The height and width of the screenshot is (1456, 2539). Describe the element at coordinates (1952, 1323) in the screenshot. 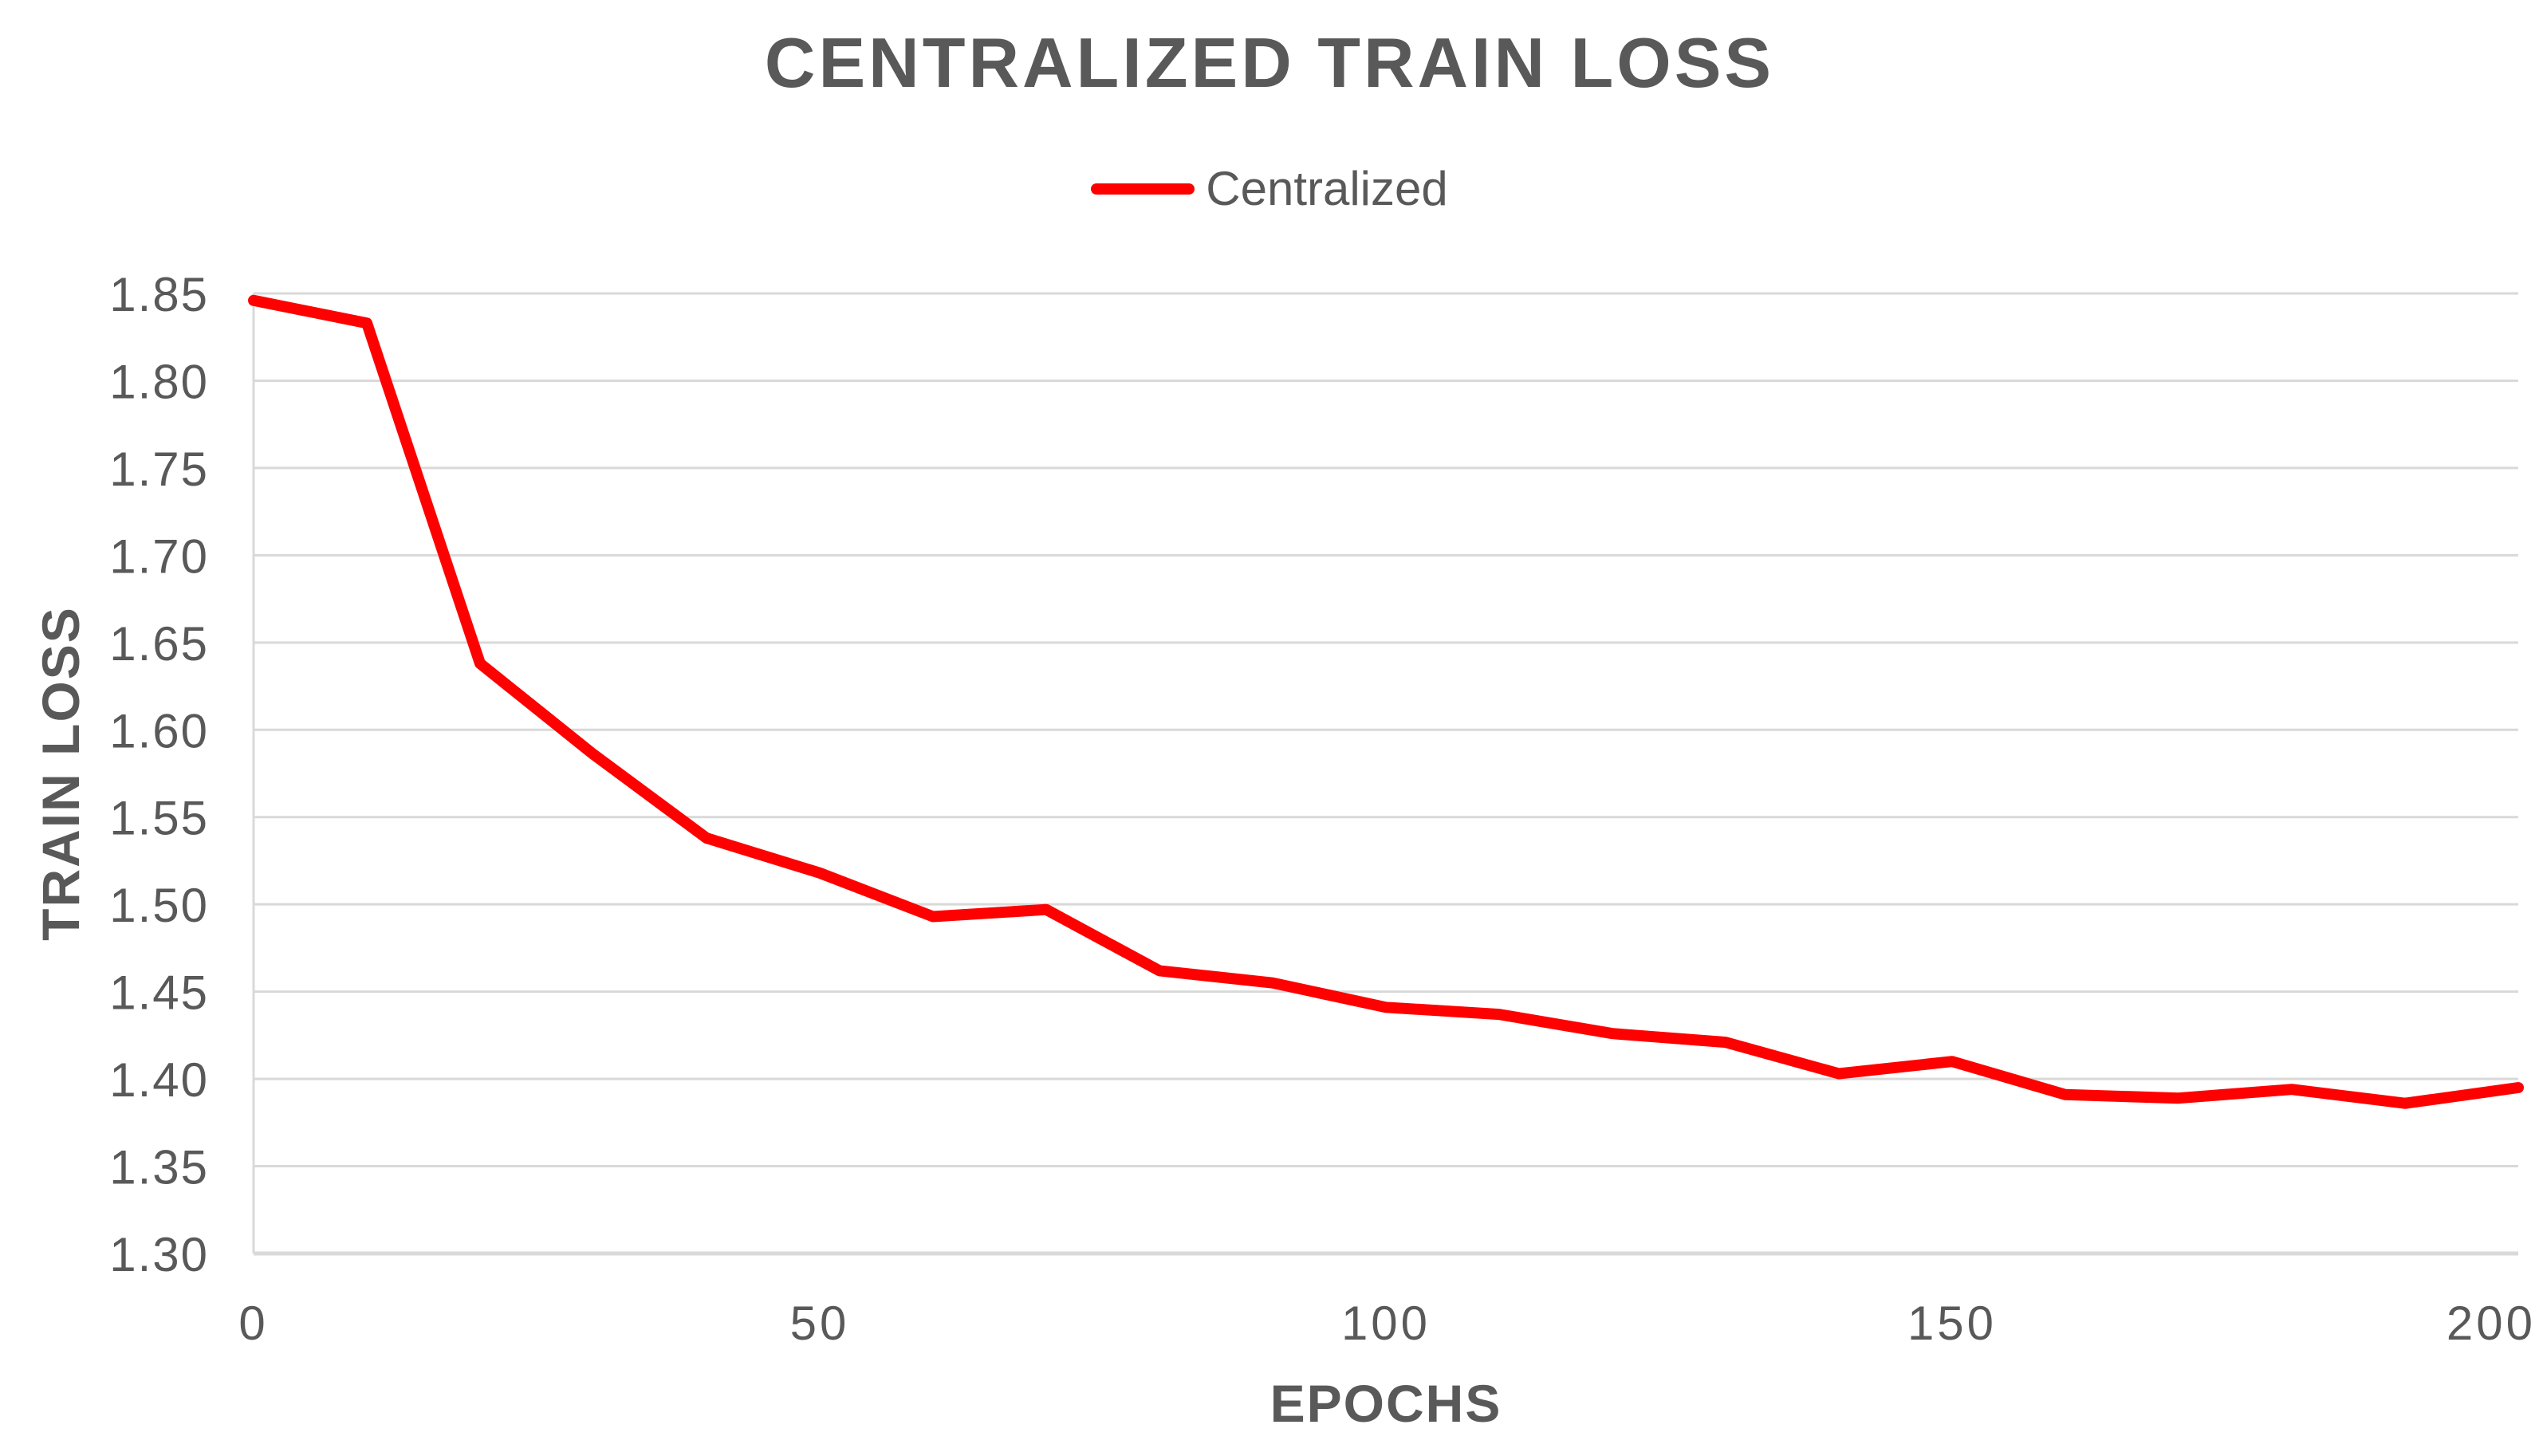

I see `x-tick-label: 150` at that location.